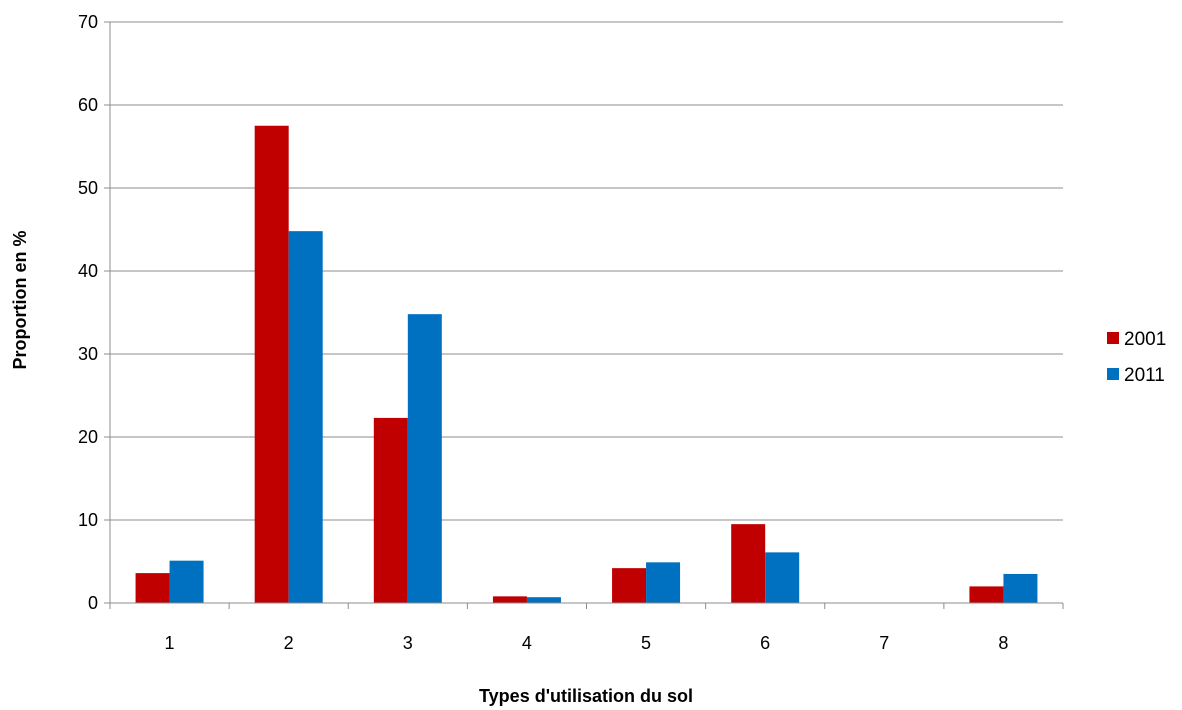  What do you see at coordinates (88, 312) in the screenshot?
I see `y-tick-labels: 0 10 20 30 40 50 60 70` at bounding box center [88, 312].